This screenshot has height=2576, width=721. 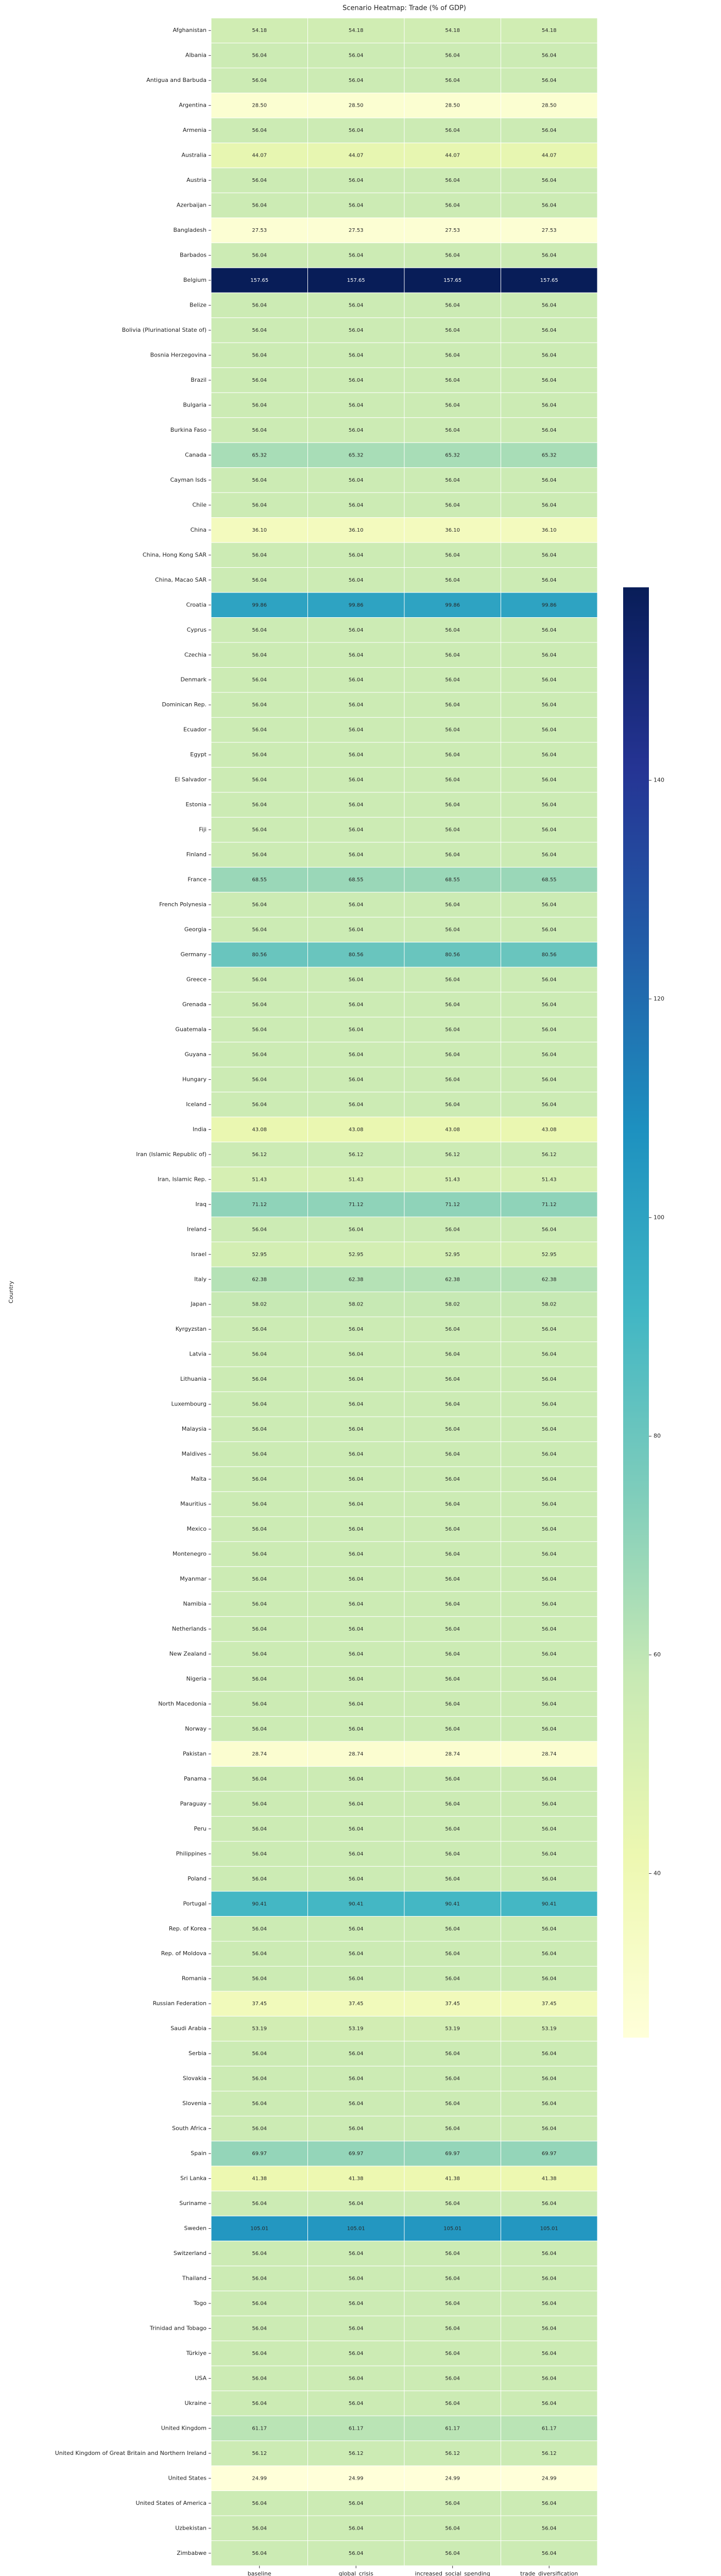 What do you see at coordinates (11, 1292) in the screenshot?
I see `y-axis-label: Country` at bounding box center [11, 1292].